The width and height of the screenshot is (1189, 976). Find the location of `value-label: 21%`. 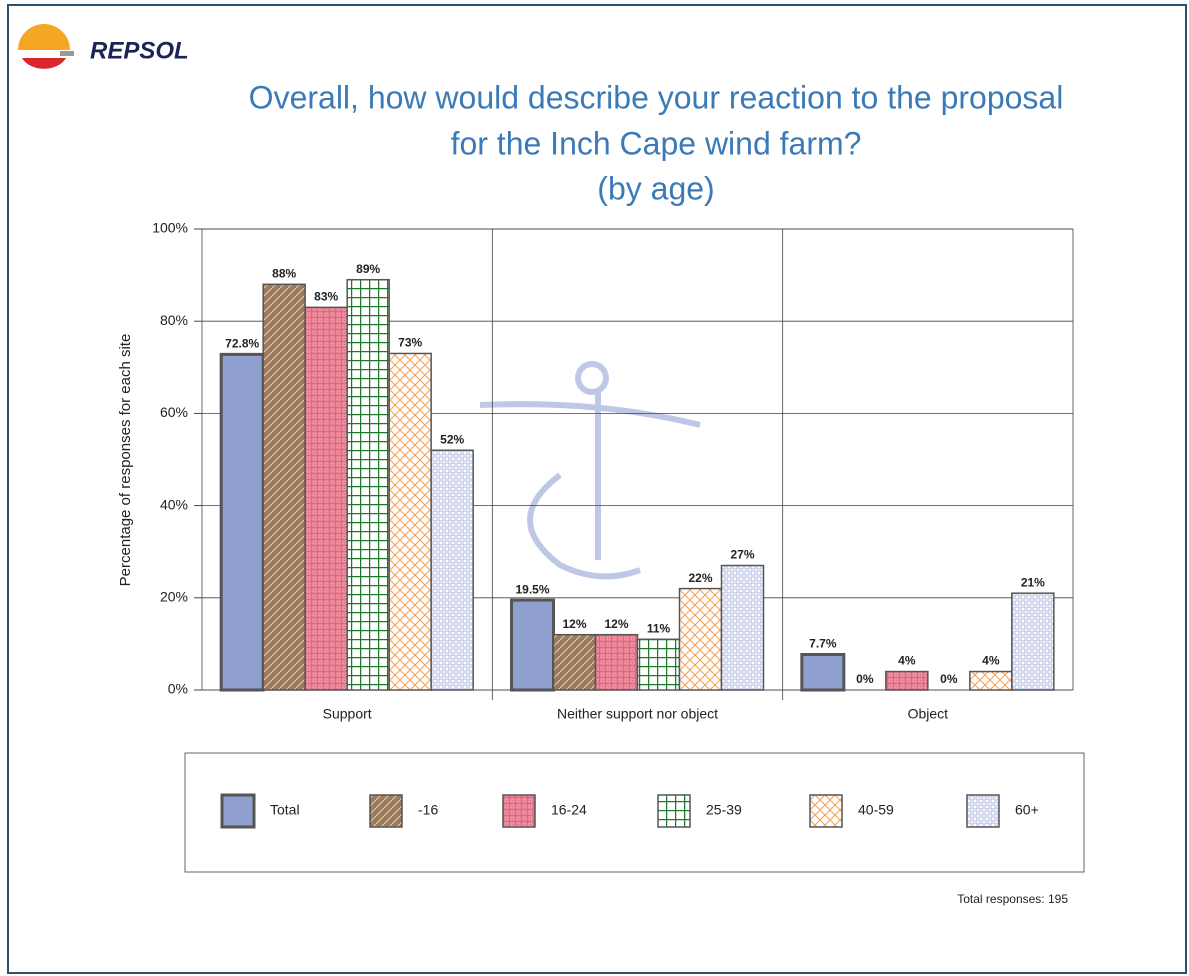

value-label: 21% is located at coordinates (1033, 582).